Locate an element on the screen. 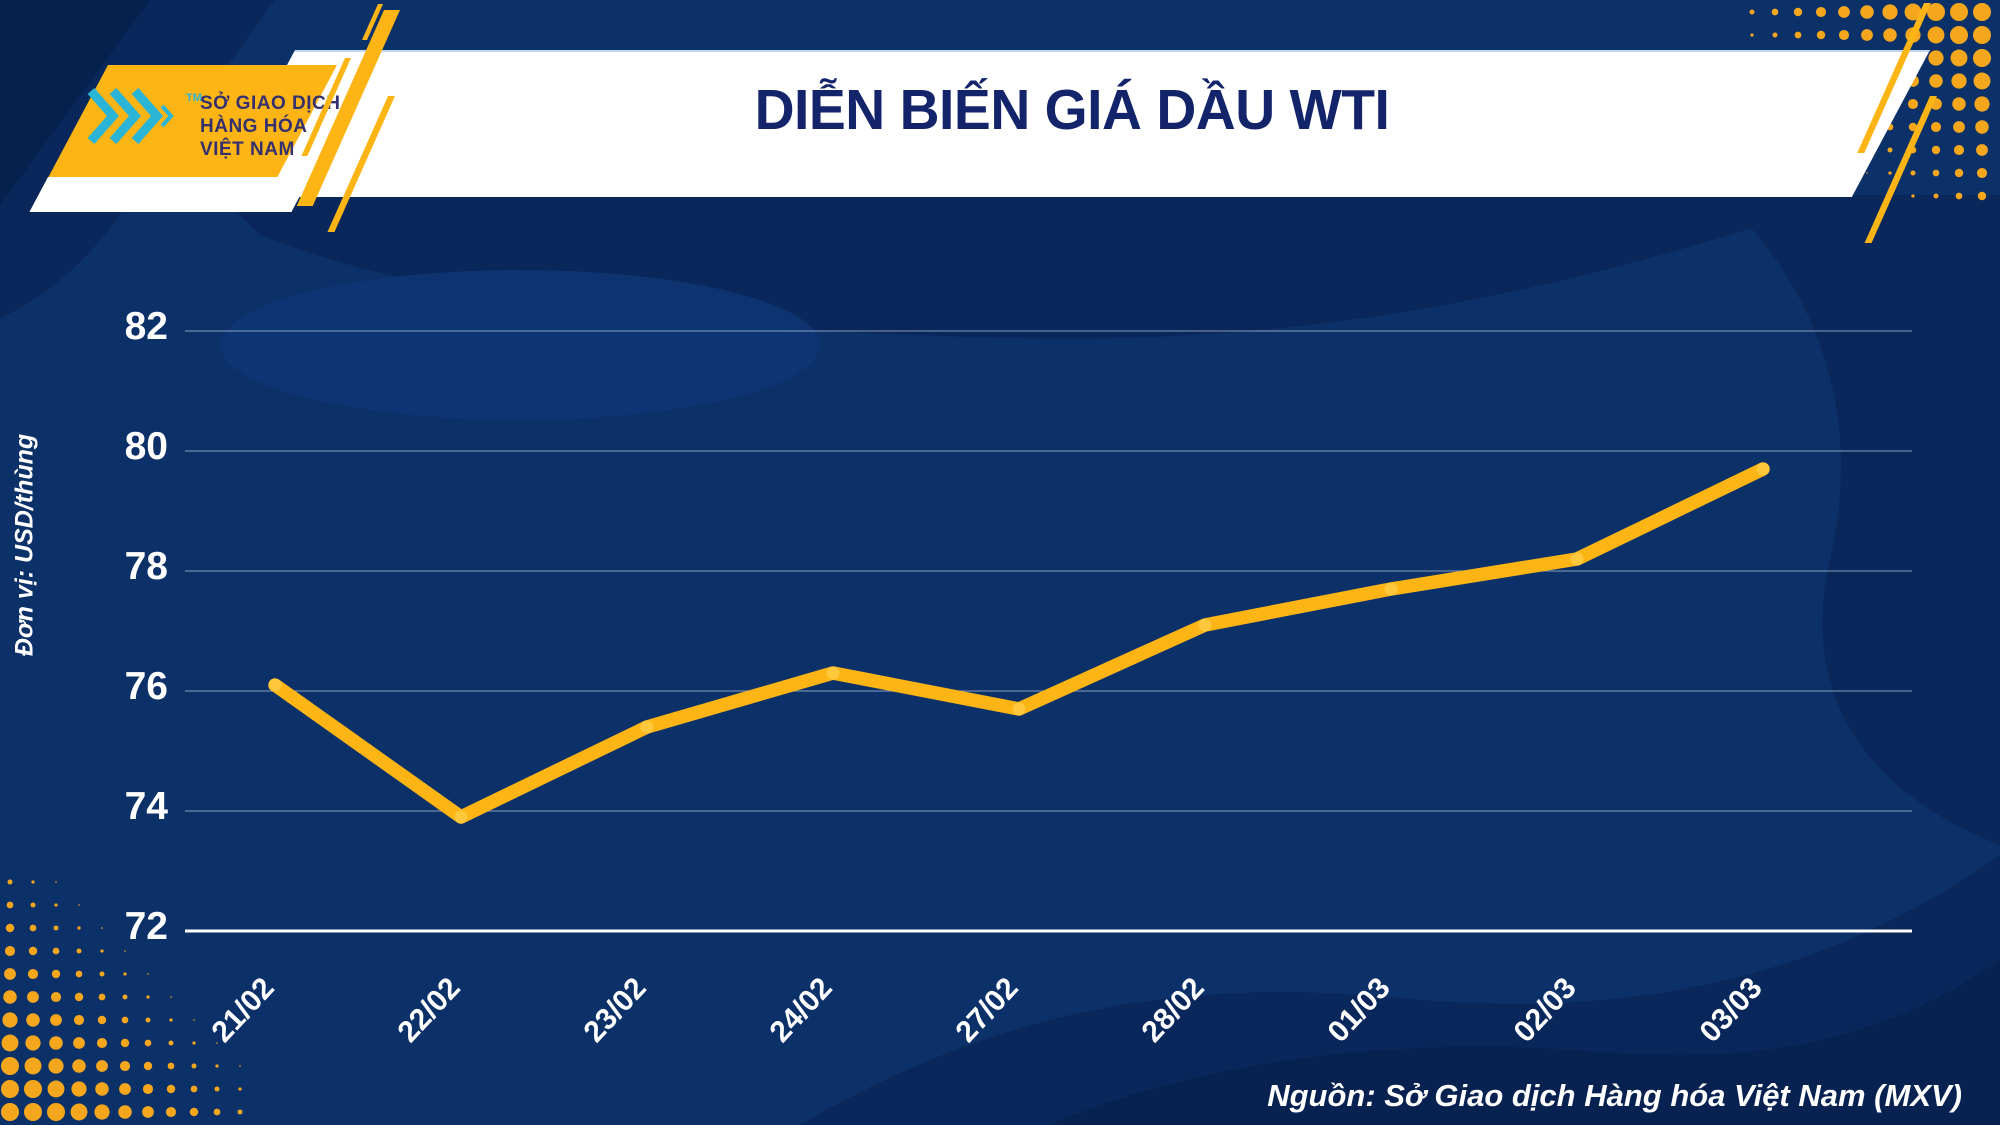  y-tick-label: 74 is located at coordinates (146, 806).